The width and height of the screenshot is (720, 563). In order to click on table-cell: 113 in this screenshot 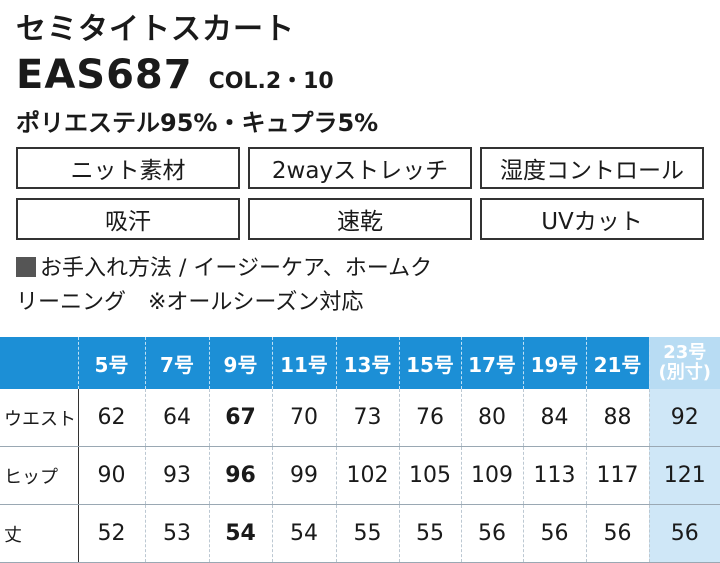, I will do `click(555, 475)`.